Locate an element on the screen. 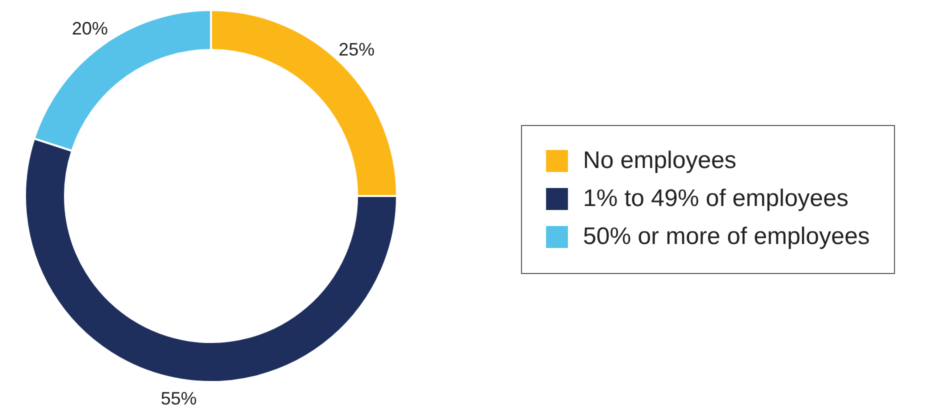  legend-label: No employees is located at coordinates (659, 160).